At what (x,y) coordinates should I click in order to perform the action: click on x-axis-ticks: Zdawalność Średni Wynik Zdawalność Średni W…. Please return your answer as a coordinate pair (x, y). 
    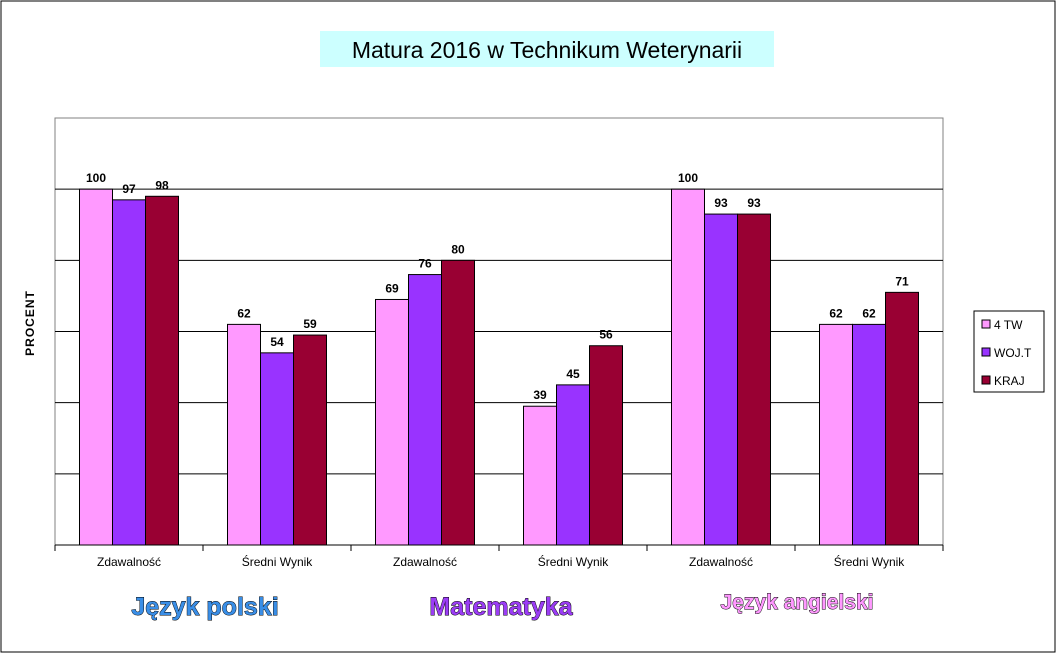
    Looking at the image, I should click on (499, 557).